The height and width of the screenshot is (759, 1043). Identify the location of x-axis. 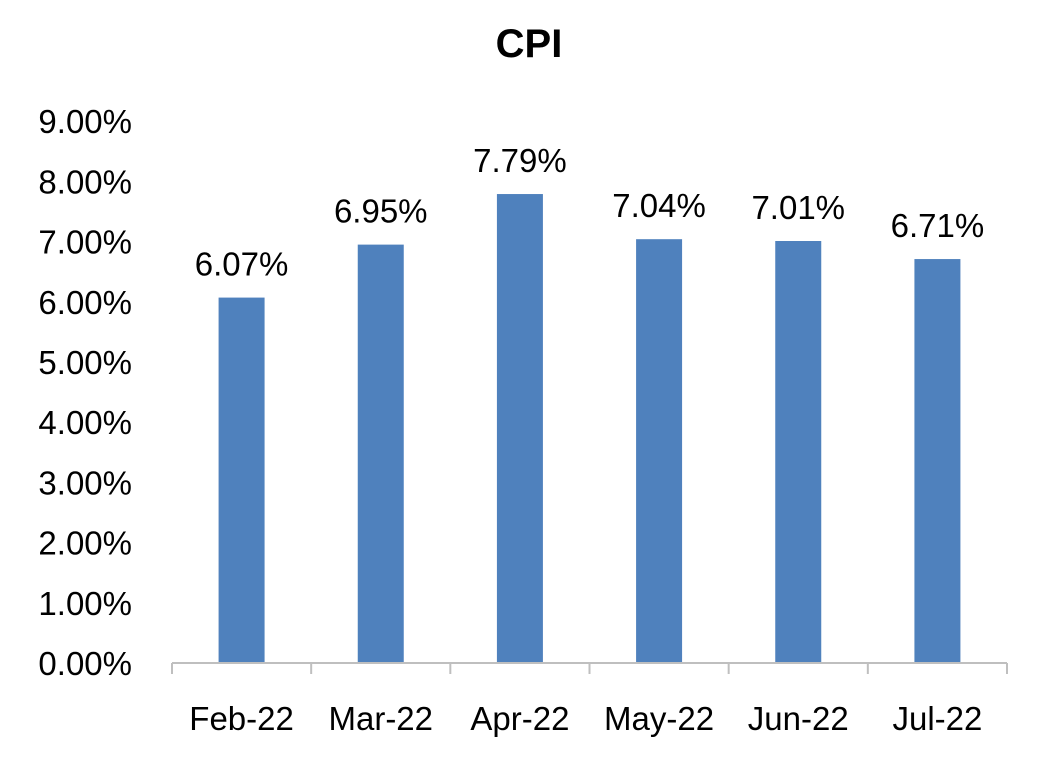
(589, 668).